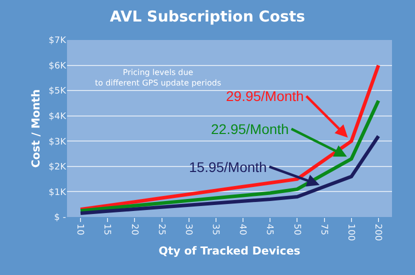 The width and height of the screenshot is (415, 275). What do you see at coordinates (58, 117) in the screenshot?
I see `y-tick-label: $4K` at bounding box center [58, 117].